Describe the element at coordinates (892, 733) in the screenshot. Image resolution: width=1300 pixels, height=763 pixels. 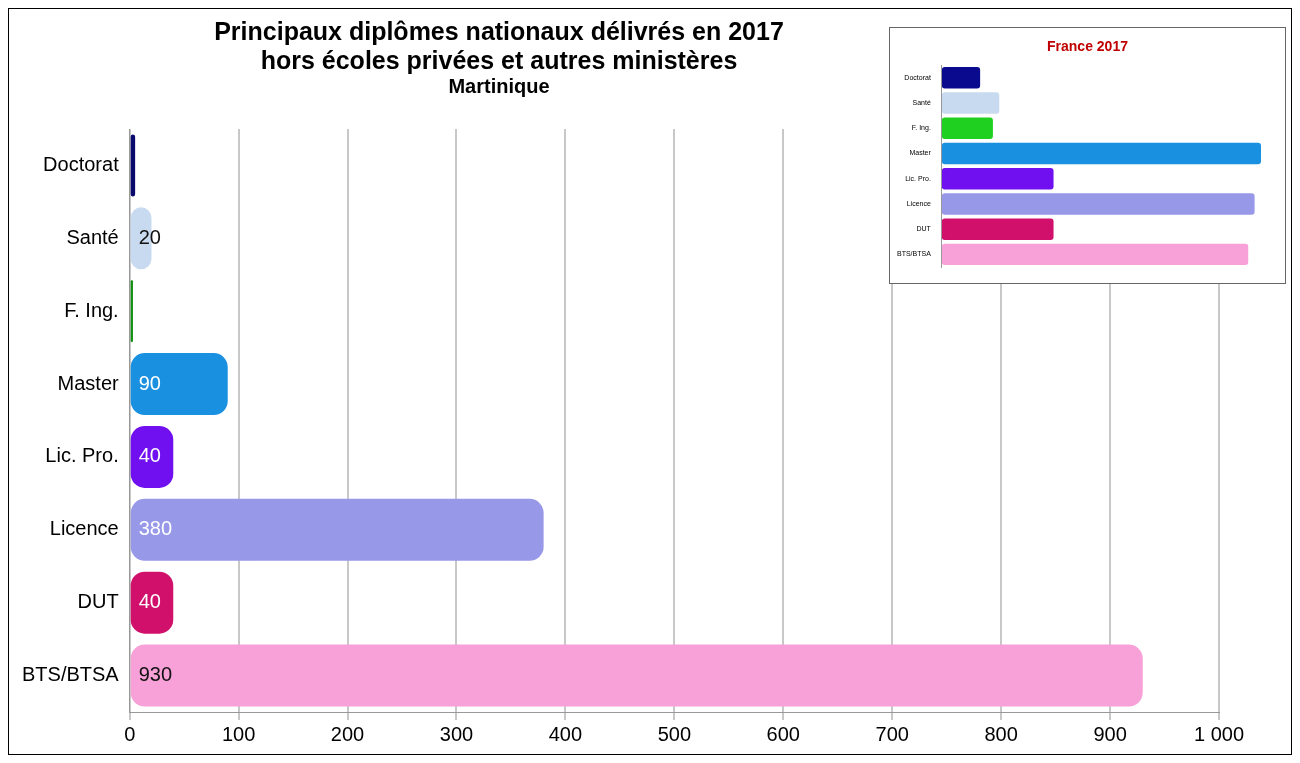
I see `x-tick-label: 700` at that location.